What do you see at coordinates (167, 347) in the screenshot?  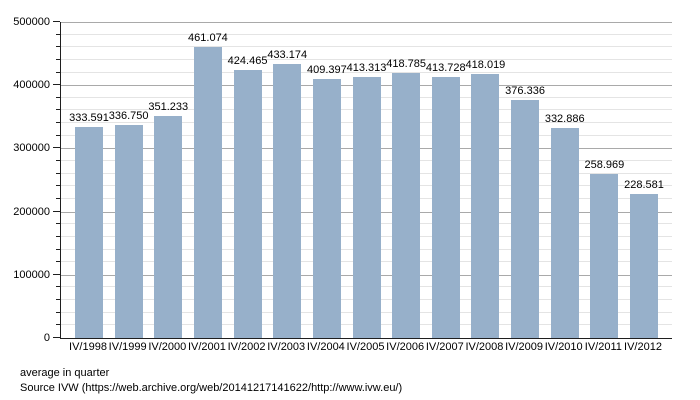 I see `x-tick-label: IV/2000` at bounding box center [167, 347].